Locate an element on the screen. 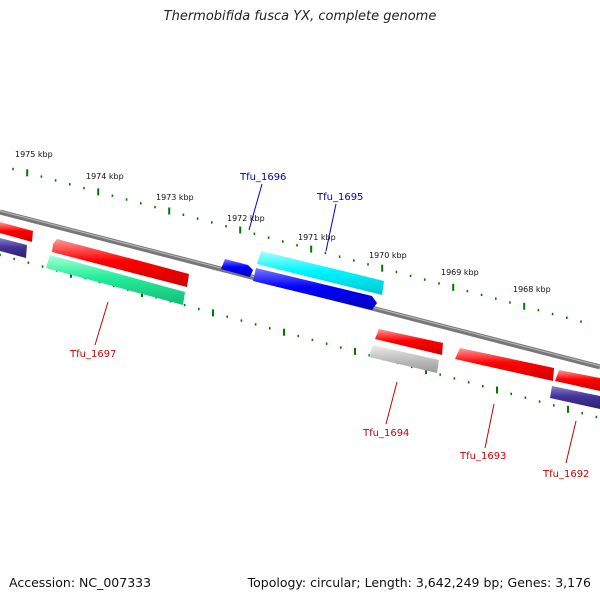 The height and width of the screenshot is (600, 600). gene-label-tfu-1697: Tfu_1697 is located at coordinates (92, 354).